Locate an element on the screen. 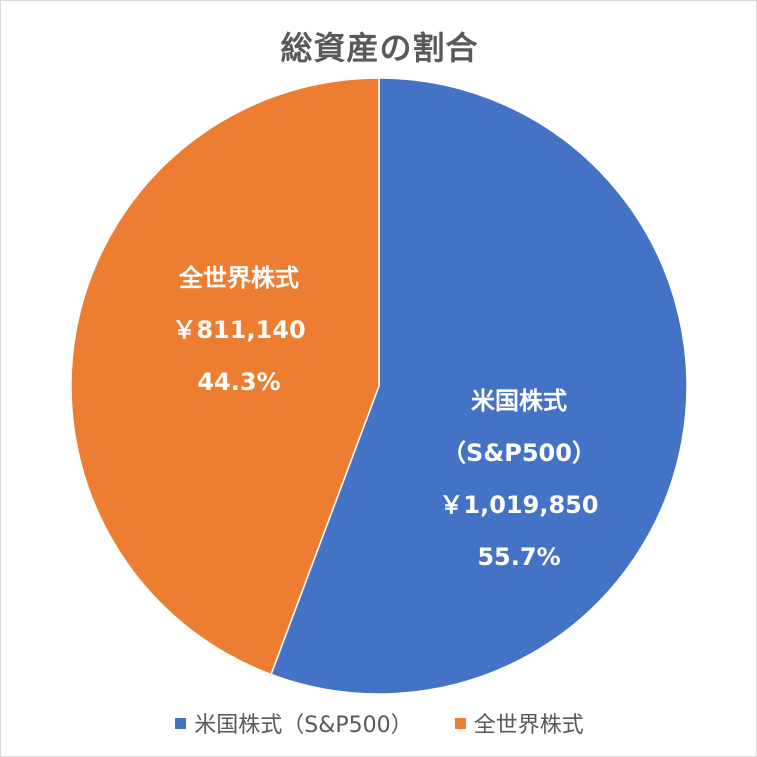 The width and height of the screenshot is (757, 757). legend-swatch-world-stocks is located at coordinates (460, 723).